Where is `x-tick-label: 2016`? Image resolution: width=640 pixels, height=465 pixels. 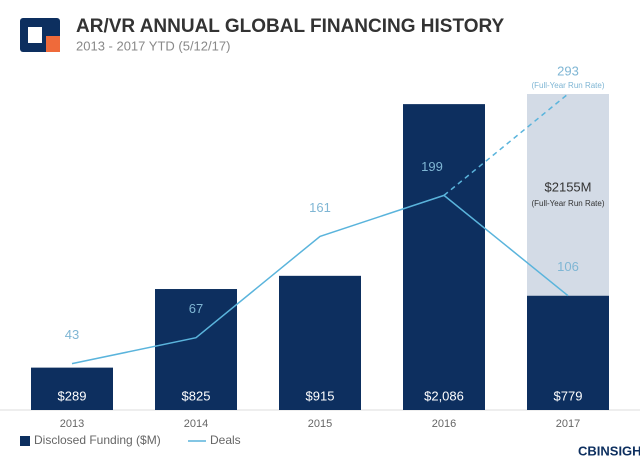
x-tick-label: 2016 is located at coordinates (444, 424).